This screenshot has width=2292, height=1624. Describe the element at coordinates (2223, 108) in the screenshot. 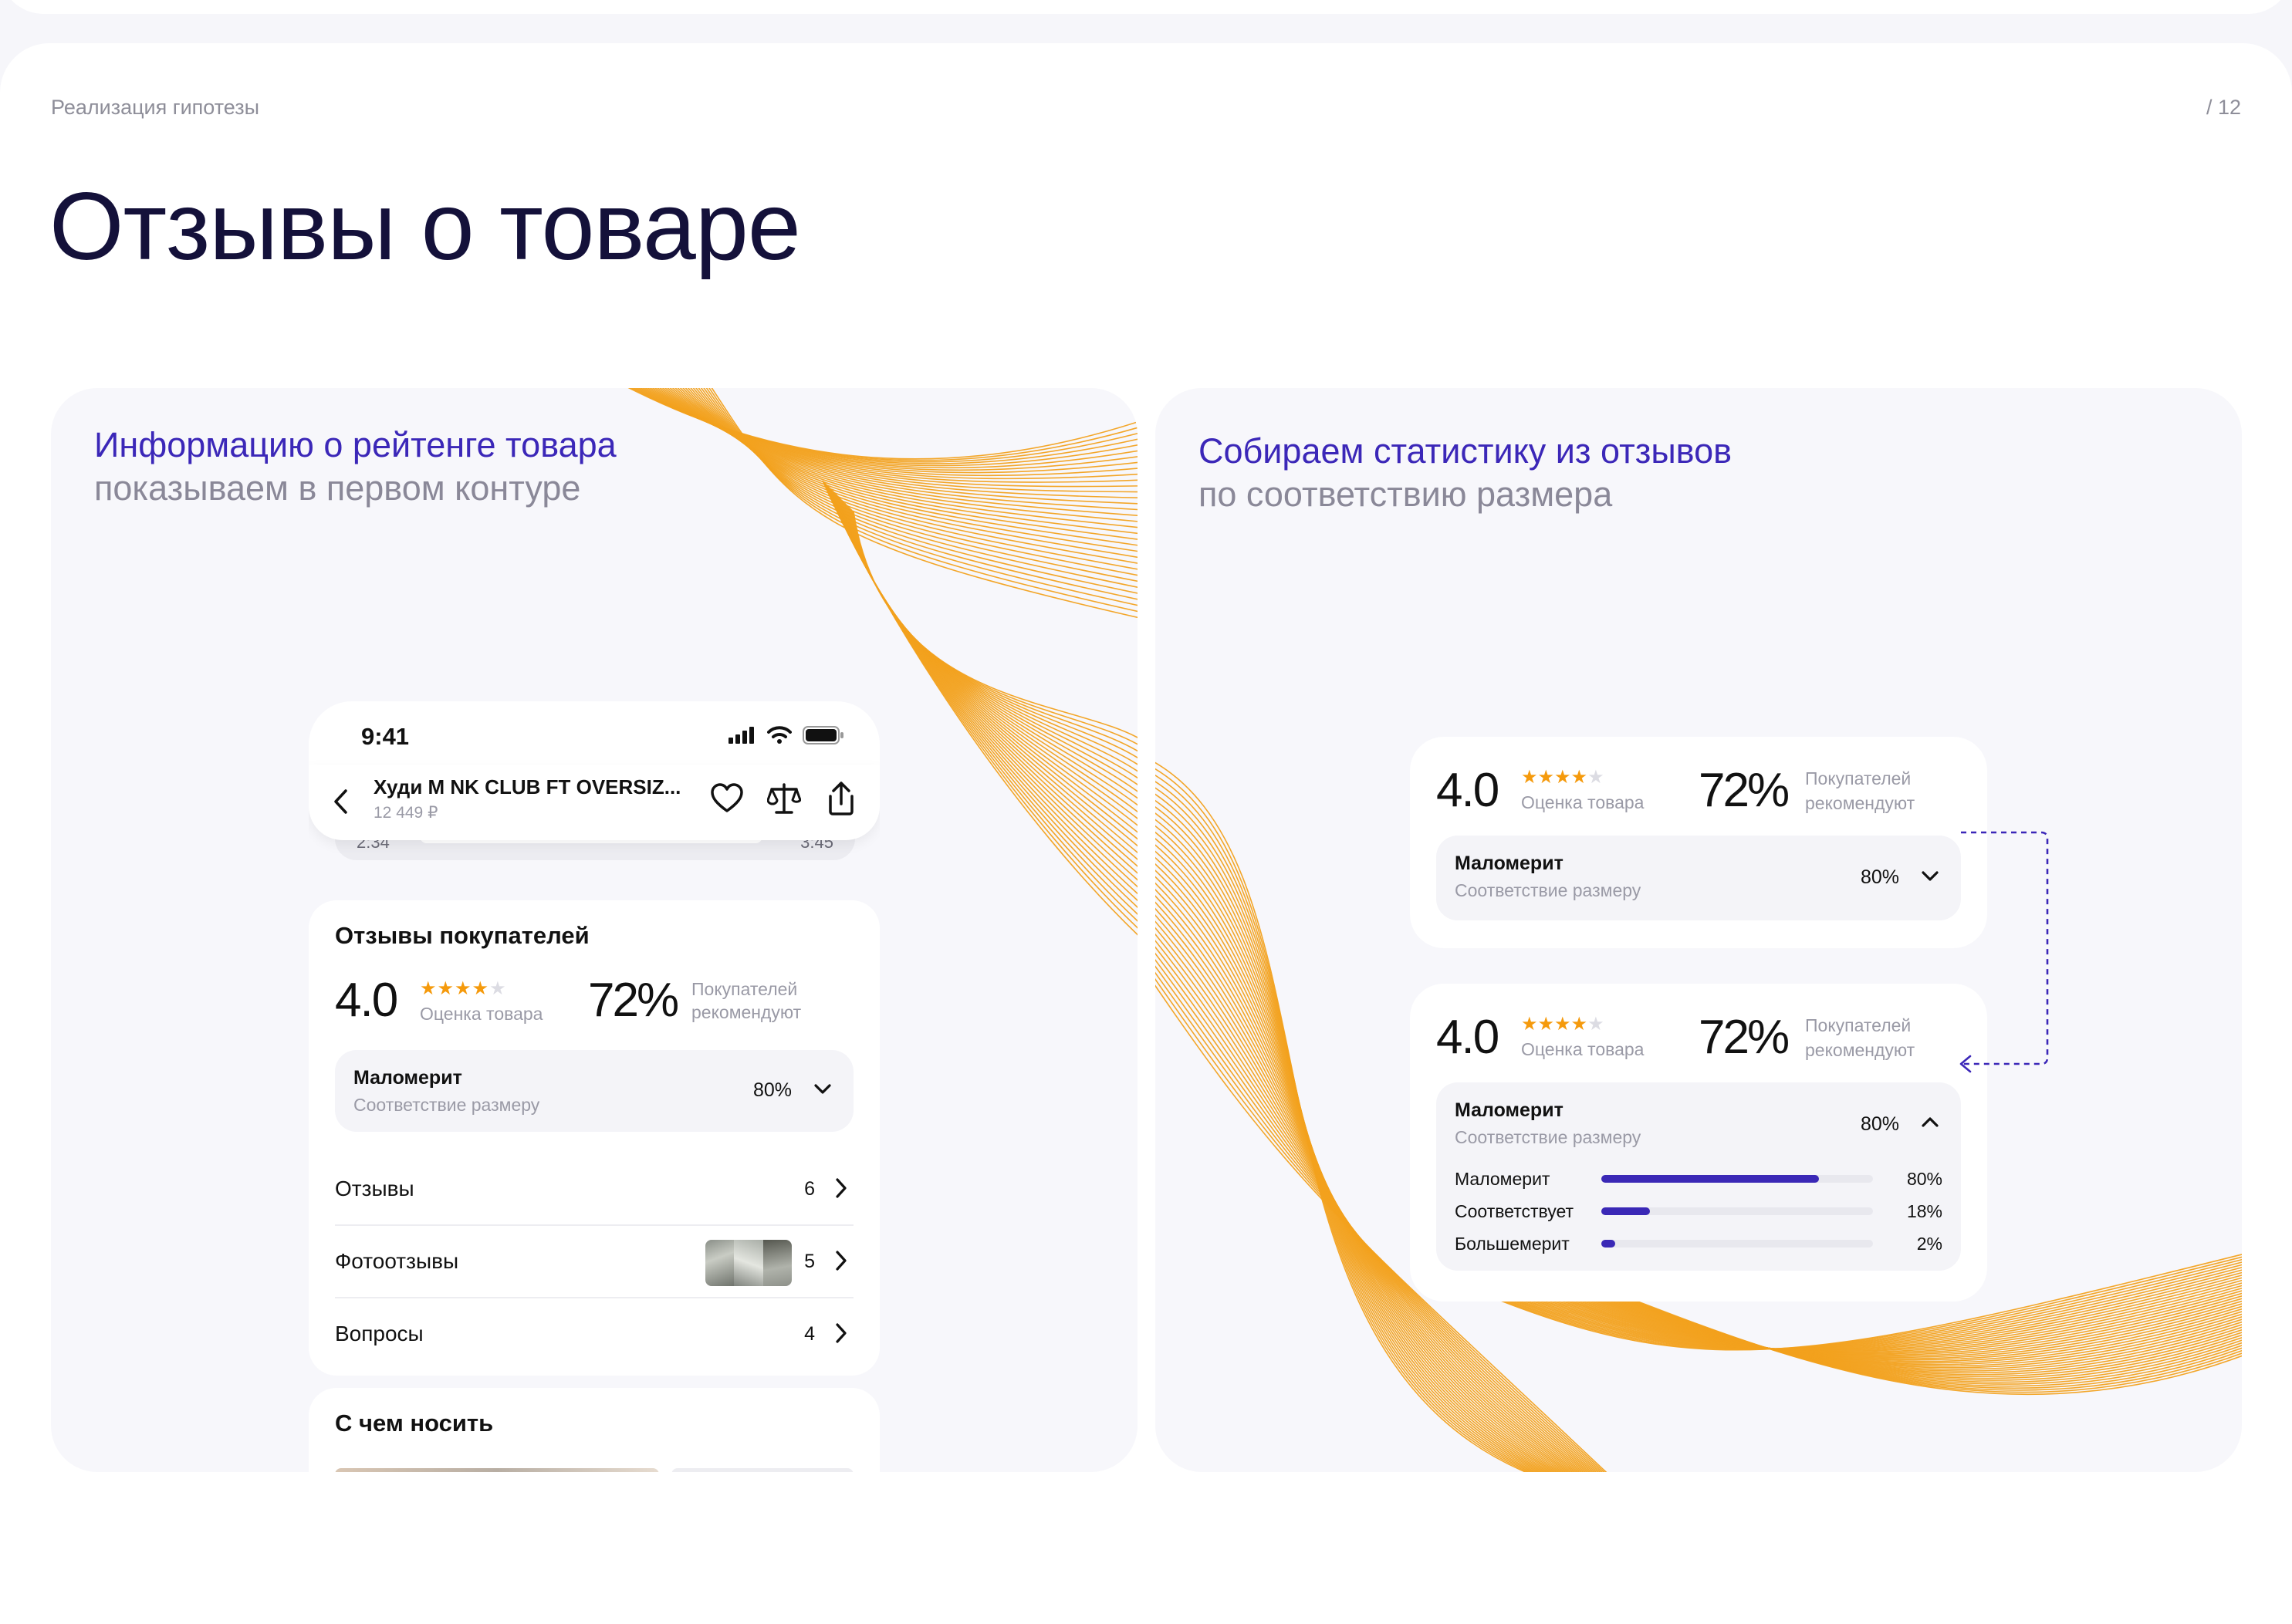

I see `page-number: / 12` at that location.